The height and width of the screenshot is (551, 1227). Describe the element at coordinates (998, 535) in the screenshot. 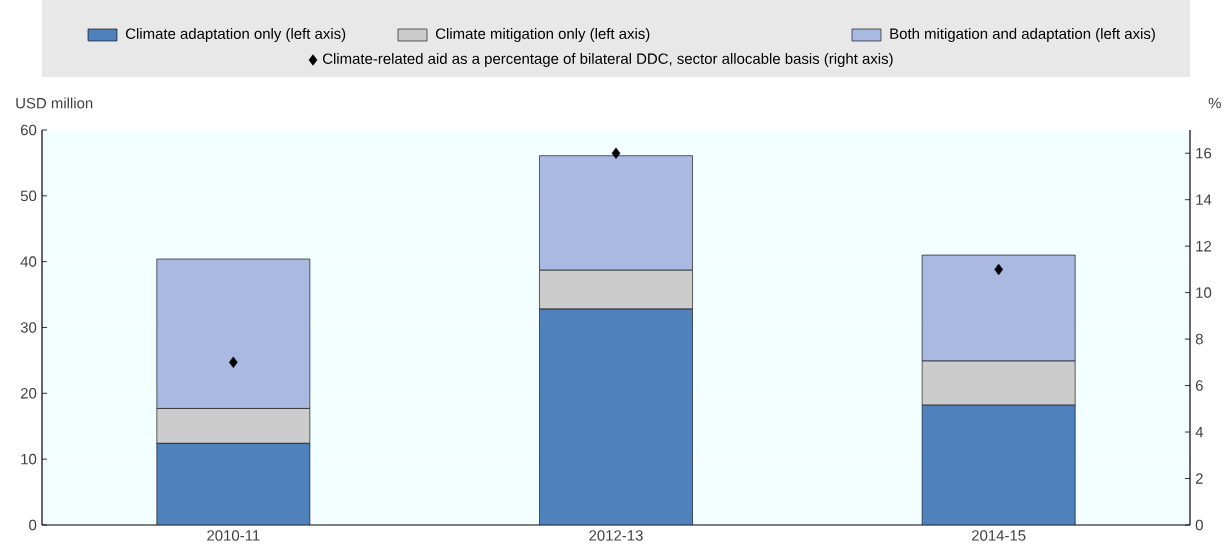

I see `x-tick-label: 2014-15` at that location.